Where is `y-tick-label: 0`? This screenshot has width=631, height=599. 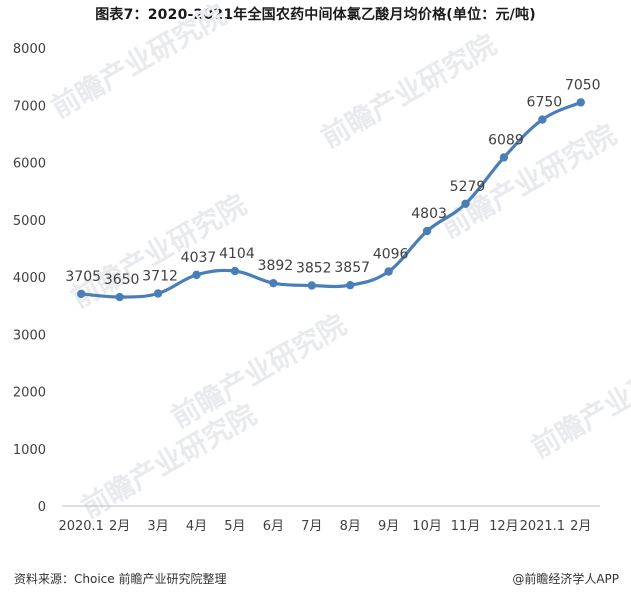
y-tick-label: 0 is located at coordinates (42, 507).